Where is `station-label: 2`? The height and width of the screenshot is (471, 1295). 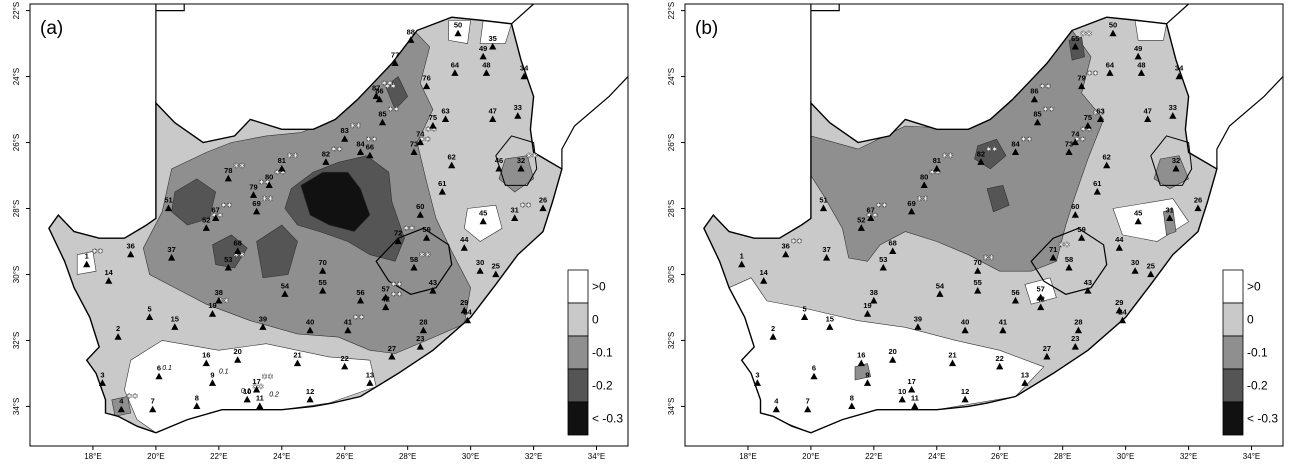
station-label: 2 is located at coordinates (773, 328).